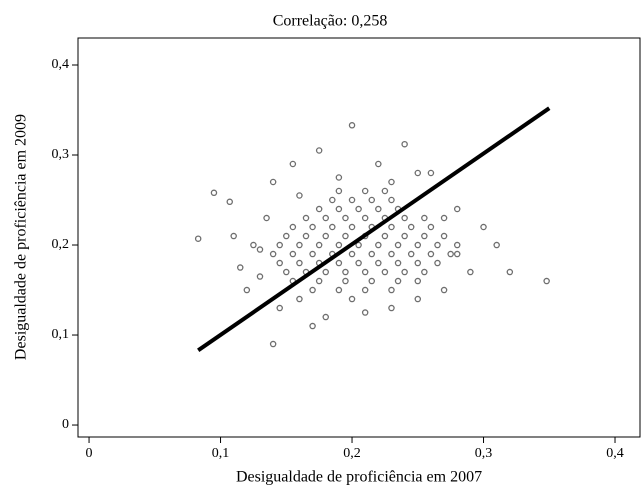  I want to click on x-tick-label: 0,1, so click(221, 453).